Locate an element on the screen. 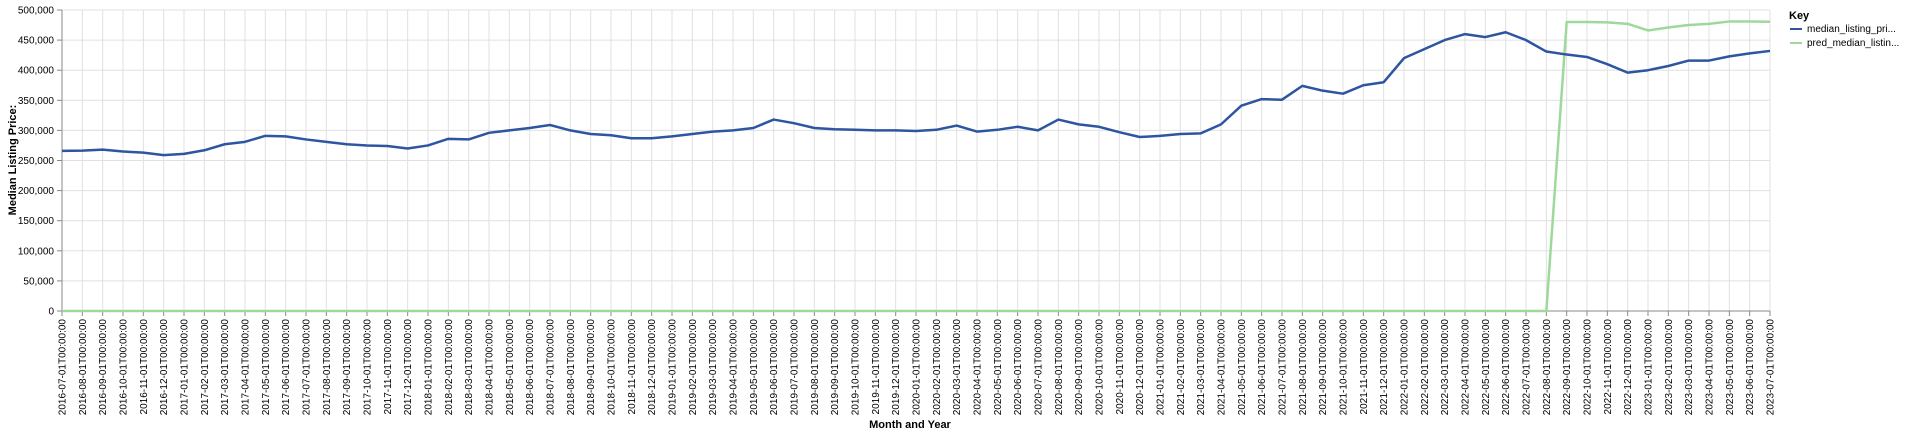 Image resolution: width=1920 pixels, height=434 pixels. x-tick-label: 2023-04-01T00:00:00 is located at coordinates (1710, 367).